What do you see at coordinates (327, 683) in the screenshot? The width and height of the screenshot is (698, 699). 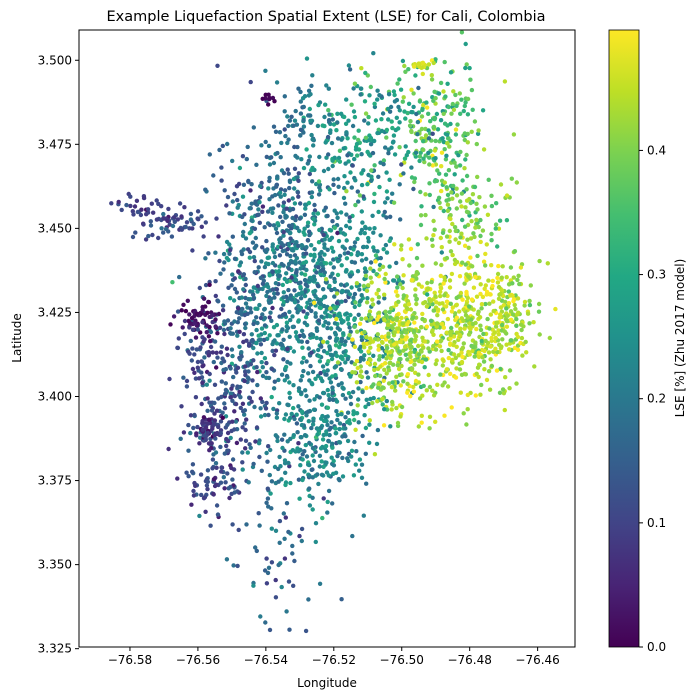 I see `x-axis-label: Longitude` at bounding box center [327, 683].